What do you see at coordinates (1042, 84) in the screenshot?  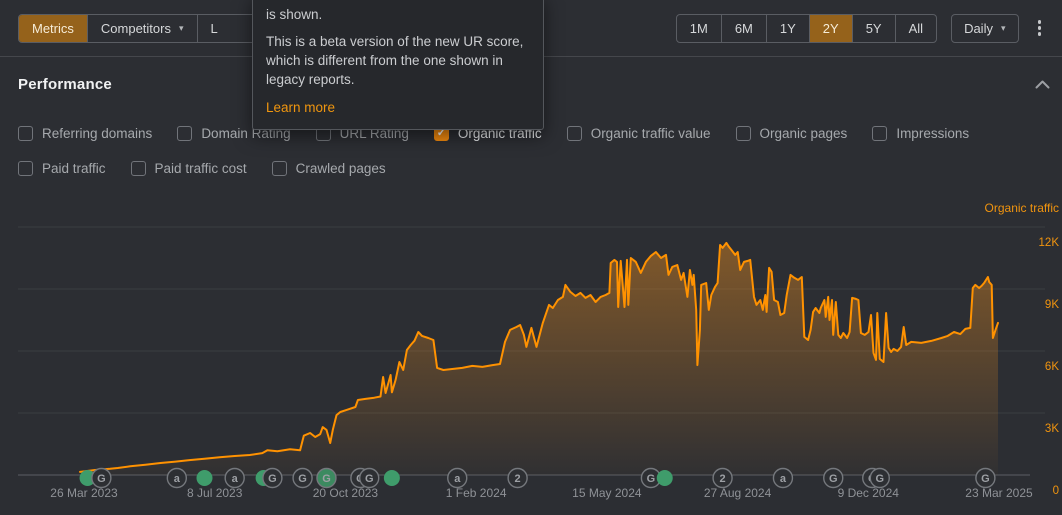 I see `collapse-chevron-up-icon` at bounding box center [1042, 84].